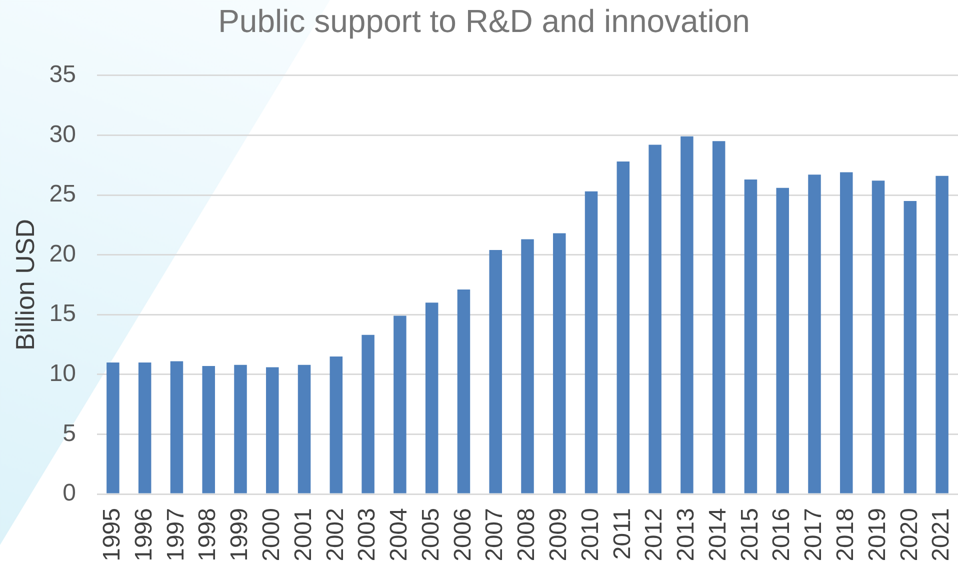 Image resolution: width=958 pixels, height=564 pixels. Describe the element at coordinates (62, 194) in the screenshot. I see `y-tick-label: 25` at that location.